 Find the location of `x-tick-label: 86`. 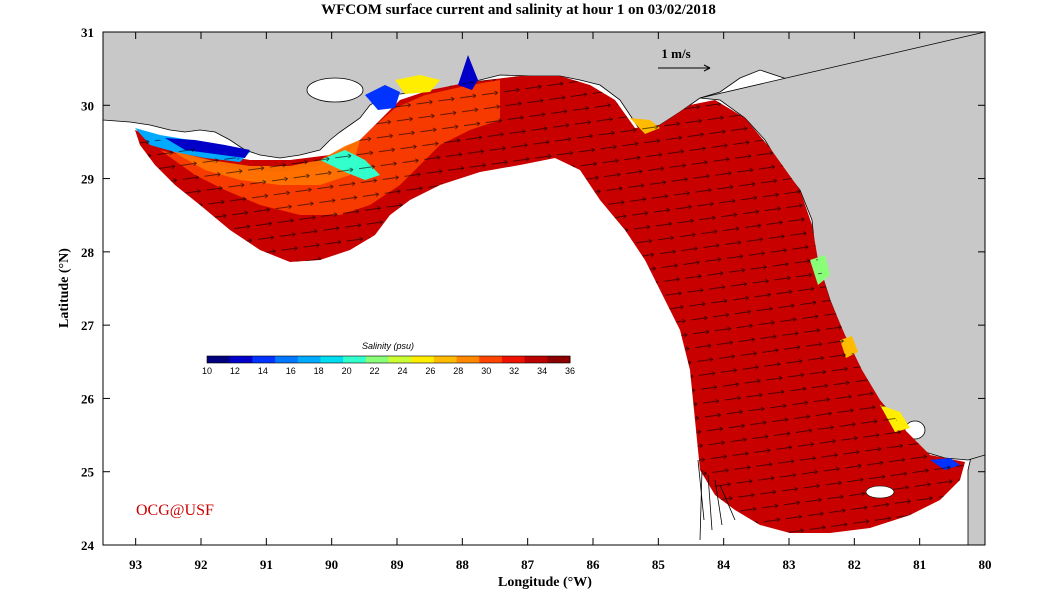

x-tick-label: 86 is located at coordinates (594, 564).